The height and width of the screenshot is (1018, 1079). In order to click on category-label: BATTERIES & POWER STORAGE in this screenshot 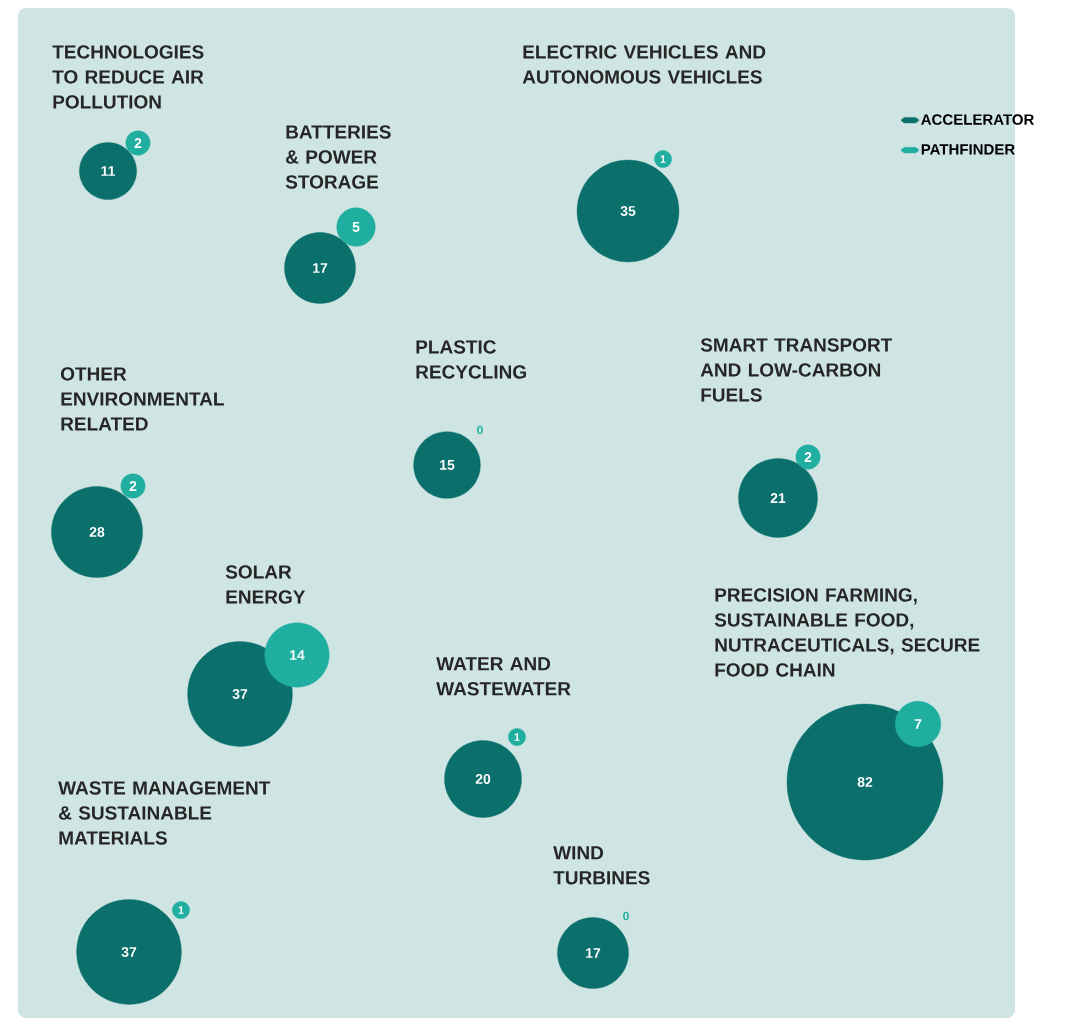, I will do `click(338, 157)`.